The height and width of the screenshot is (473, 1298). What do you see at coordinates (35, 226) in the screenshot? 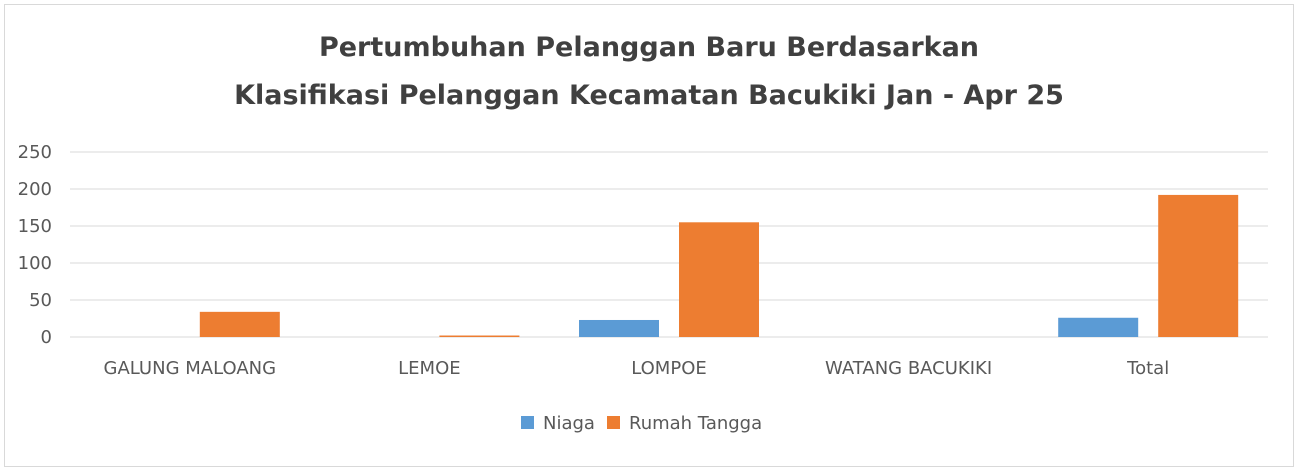
I see `y-tick-label: 150` at bounding box center [35, 226].